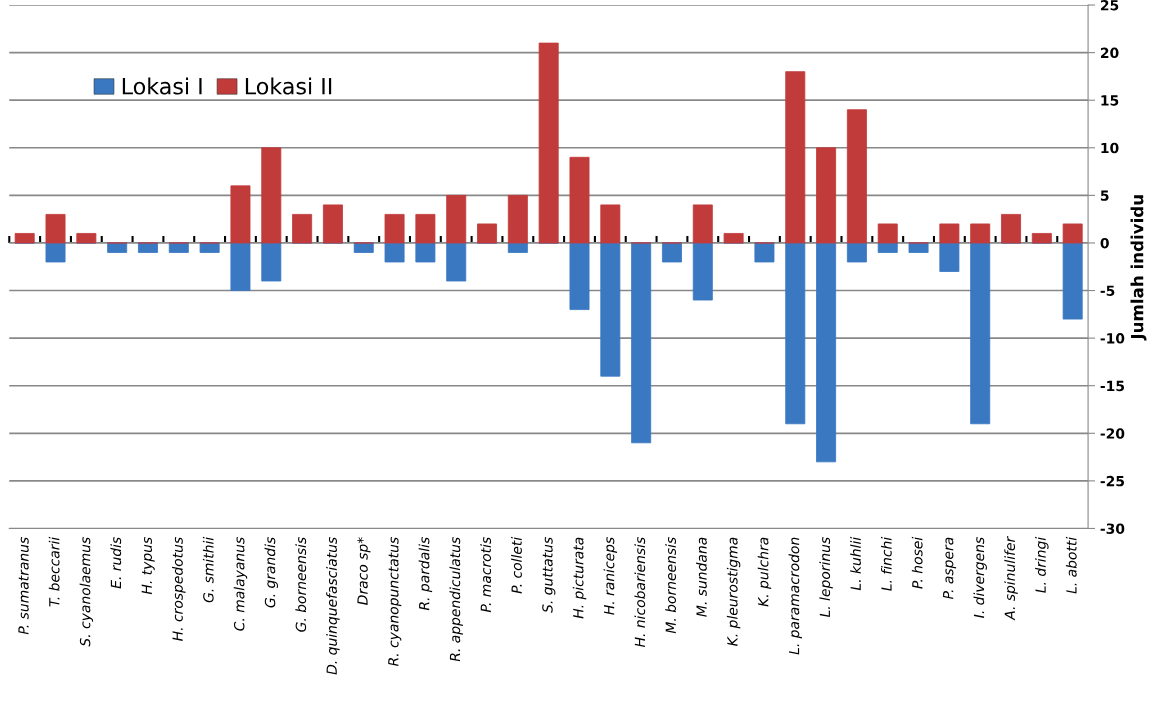  Describe the element at coordinates (855, 563) in the screenshot. I see `x-tick-label: L. kuhlii` at that location.